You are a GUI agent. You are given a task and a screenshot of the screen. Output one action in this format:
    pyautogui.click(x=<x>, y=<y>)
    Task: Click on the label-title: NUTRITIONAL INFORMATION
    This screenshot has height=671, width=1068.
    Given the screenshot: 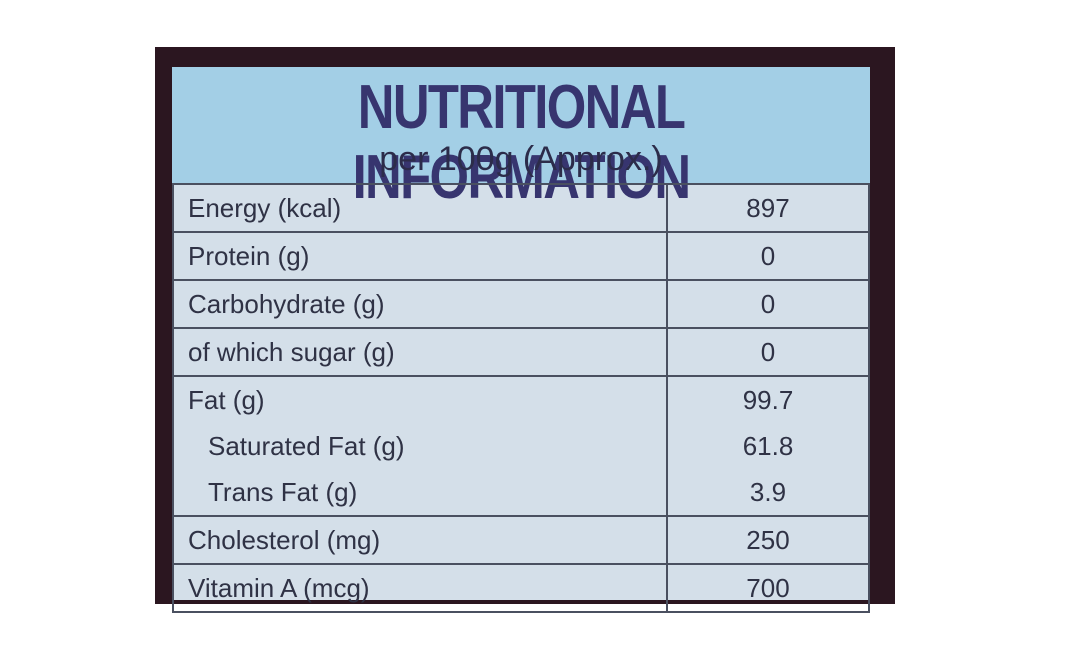 What is the action you would take?
    pyautogui.click(x=521, y=142)
    